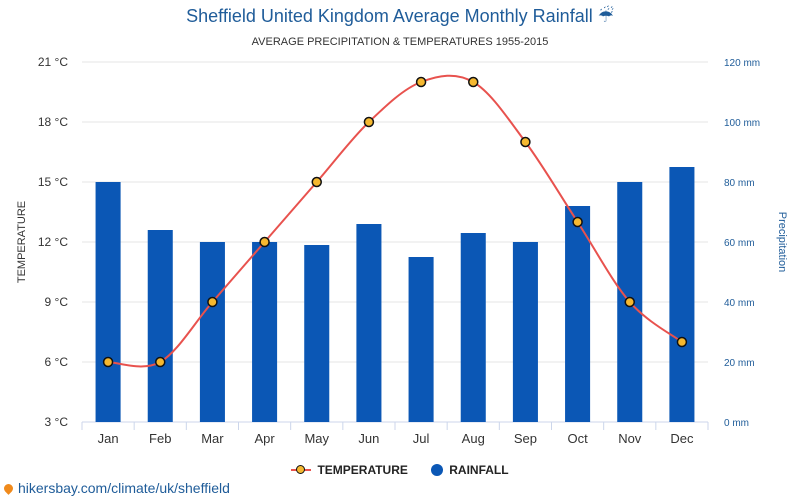 The height and width of the screenshot is (500, 800). I want to click on x-tick-label: Apr, so click(264, 438).